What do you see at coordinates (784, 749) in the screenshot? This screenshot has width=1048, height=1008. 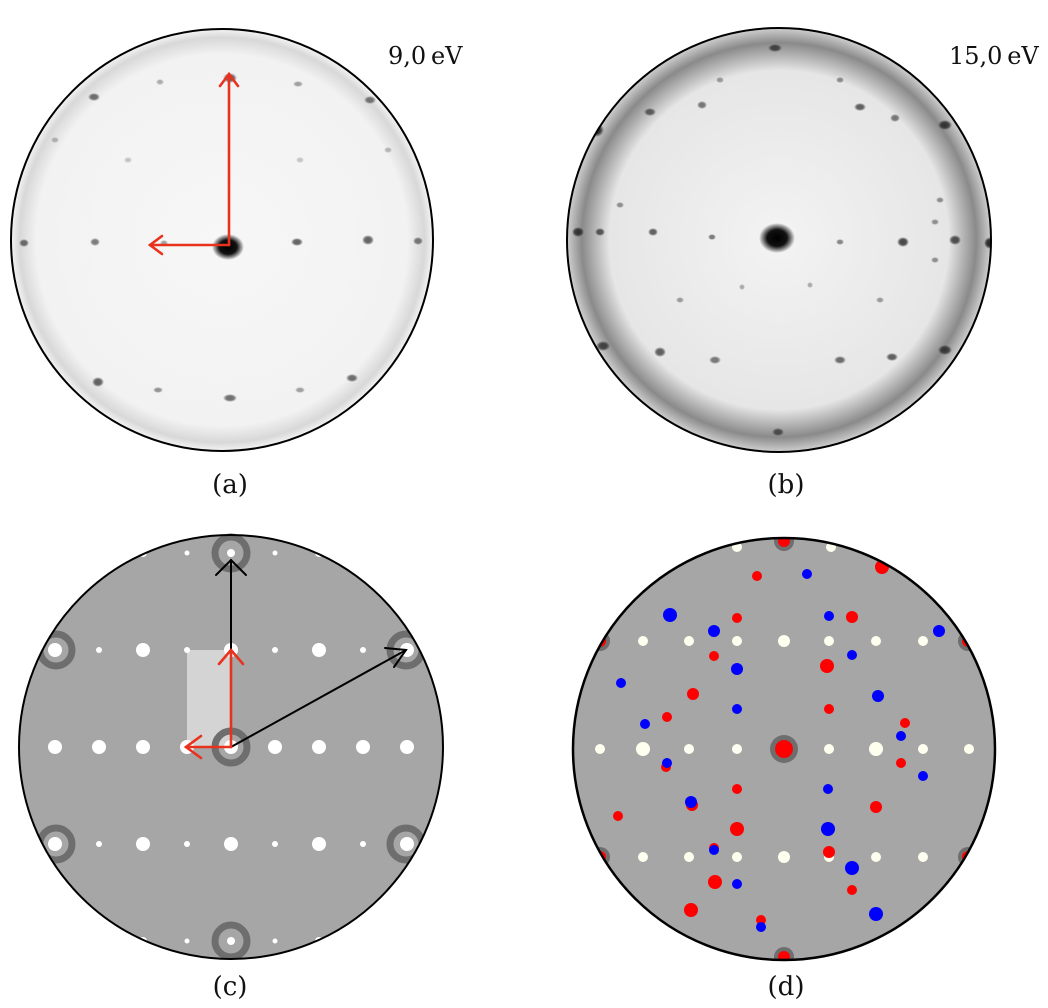 I see `specular-spot` at bounding box center [784, 749].